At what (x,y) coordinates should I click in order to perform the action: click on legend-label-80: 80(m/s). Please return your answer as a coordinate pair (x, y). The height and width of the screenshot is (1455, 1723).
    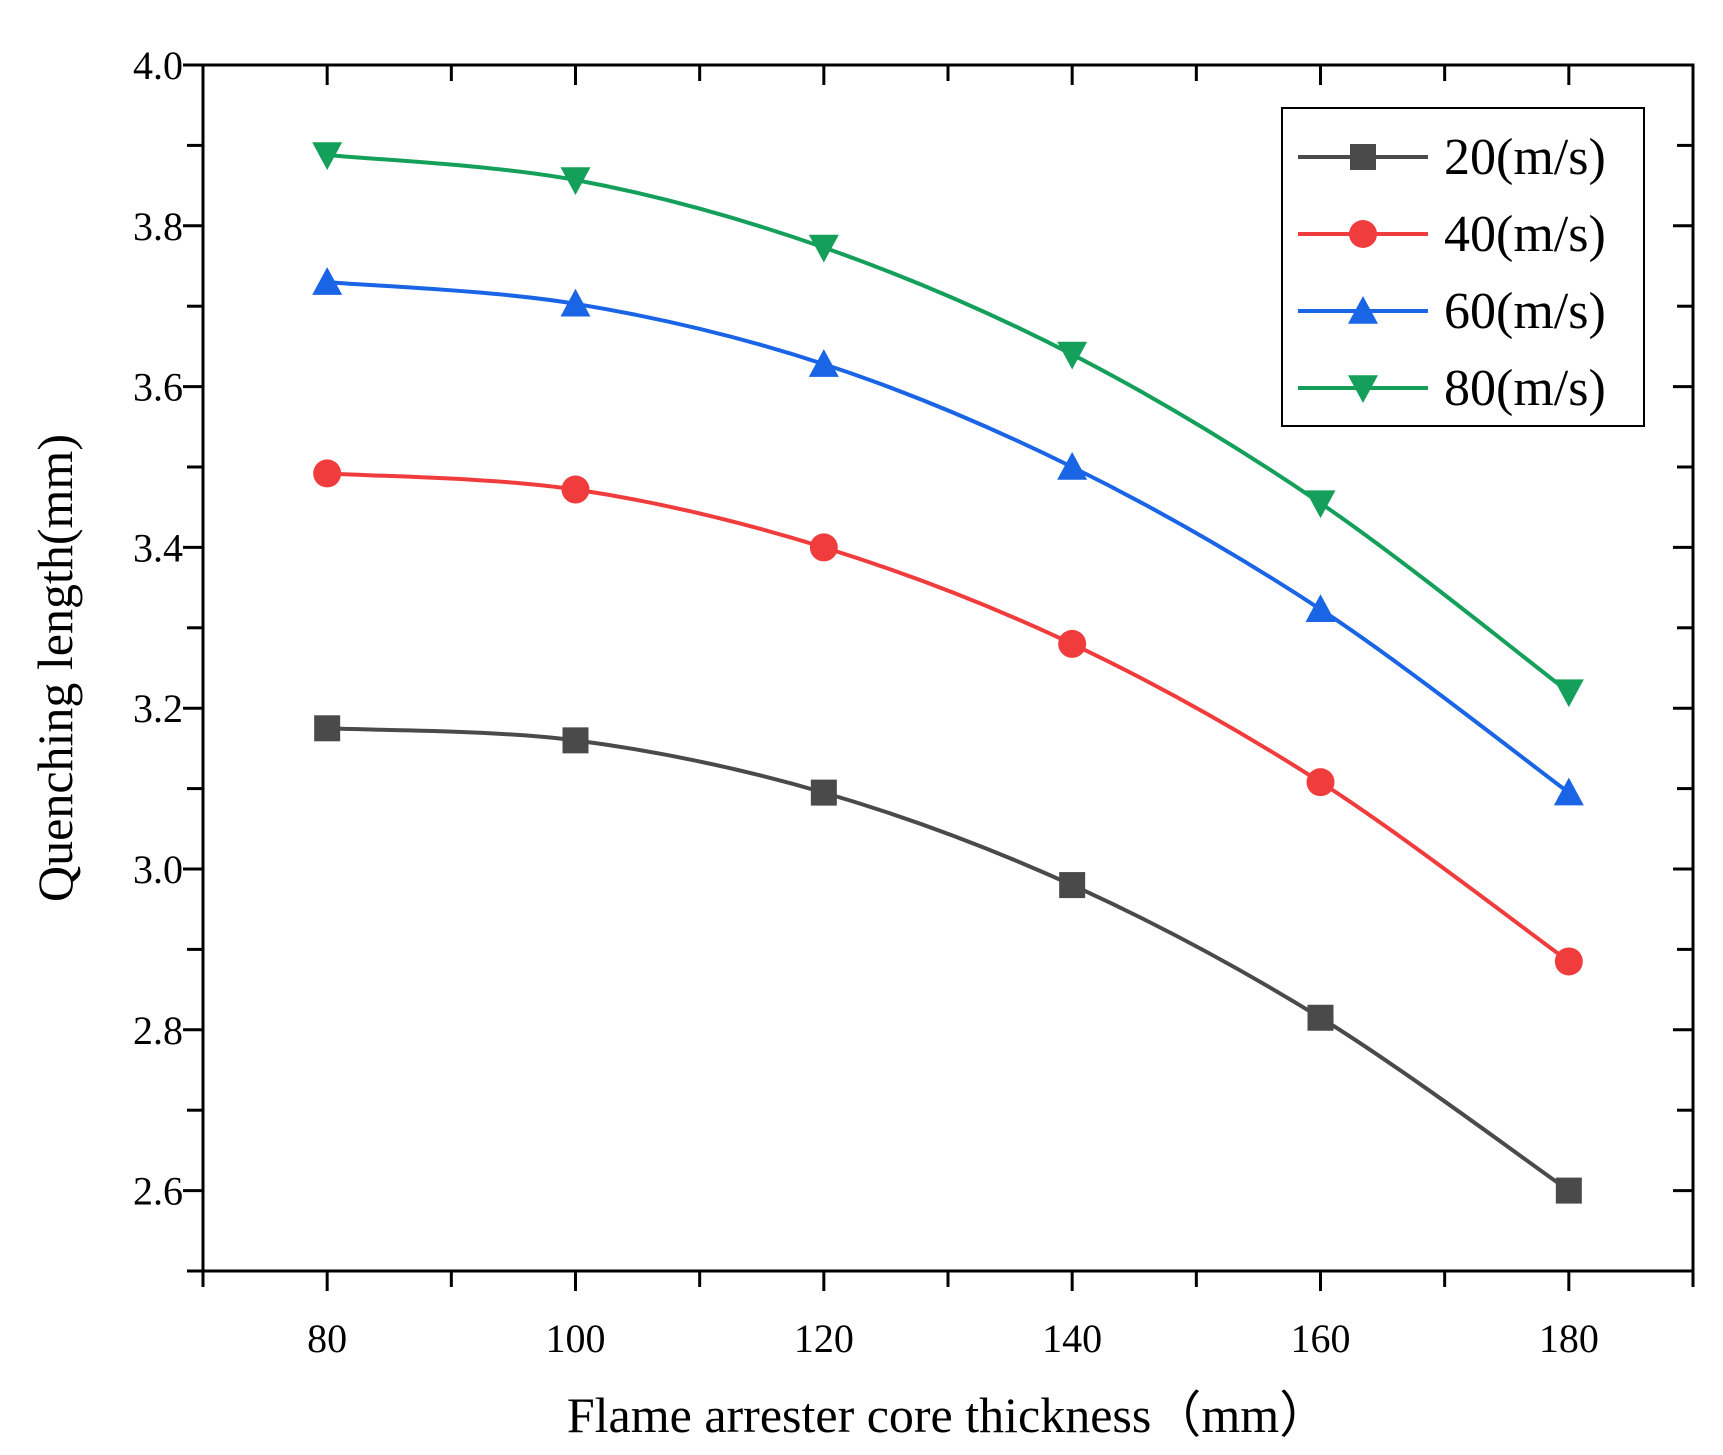
    Looking at the image, I should click on (1525, 388).